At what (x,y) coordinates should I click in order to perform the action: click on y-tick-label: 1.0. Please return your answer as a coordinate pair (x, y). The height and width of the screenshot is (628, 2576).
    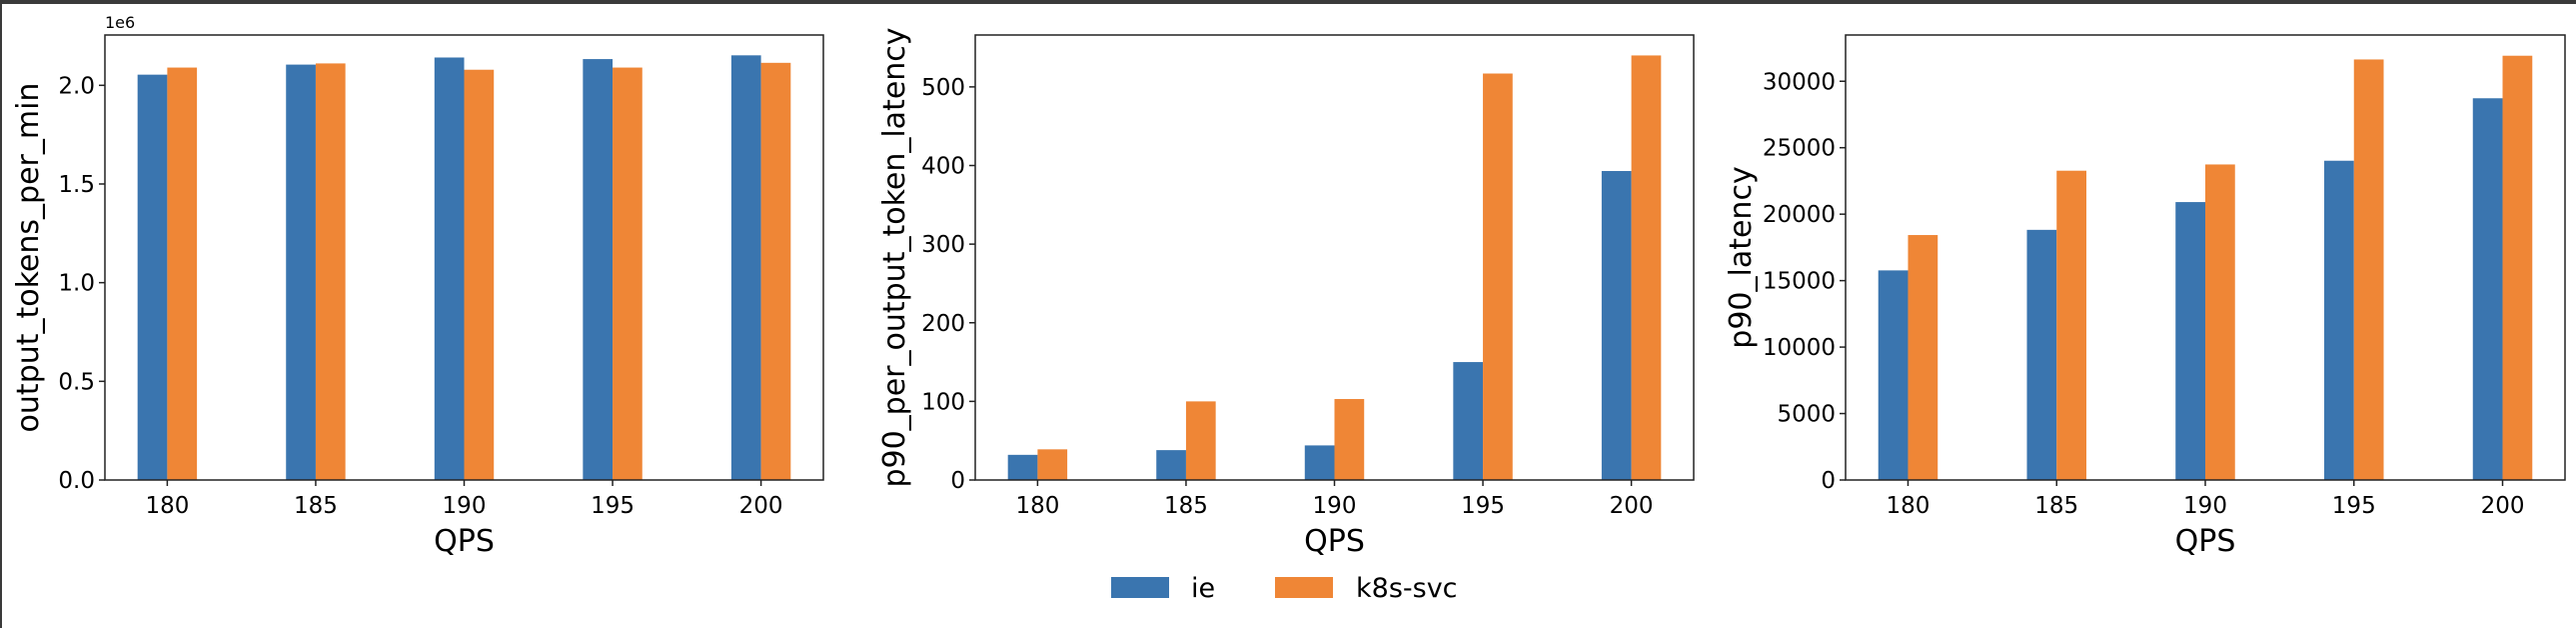
    Looking at the image, I should click on (76, 284).